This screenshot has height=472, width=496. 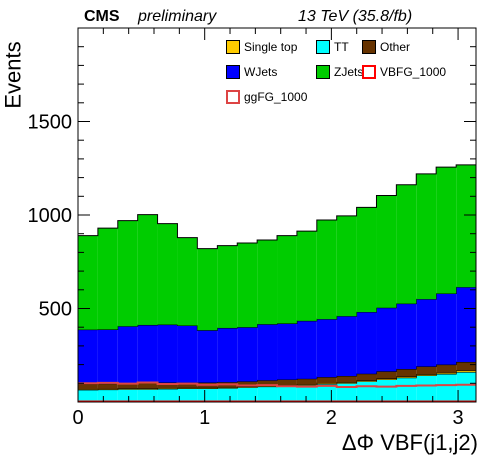 What do you see at coordinates (332, 47) in the screenshot?
I see `legend-entry-tt: TT` at bounding box center [332, 47].